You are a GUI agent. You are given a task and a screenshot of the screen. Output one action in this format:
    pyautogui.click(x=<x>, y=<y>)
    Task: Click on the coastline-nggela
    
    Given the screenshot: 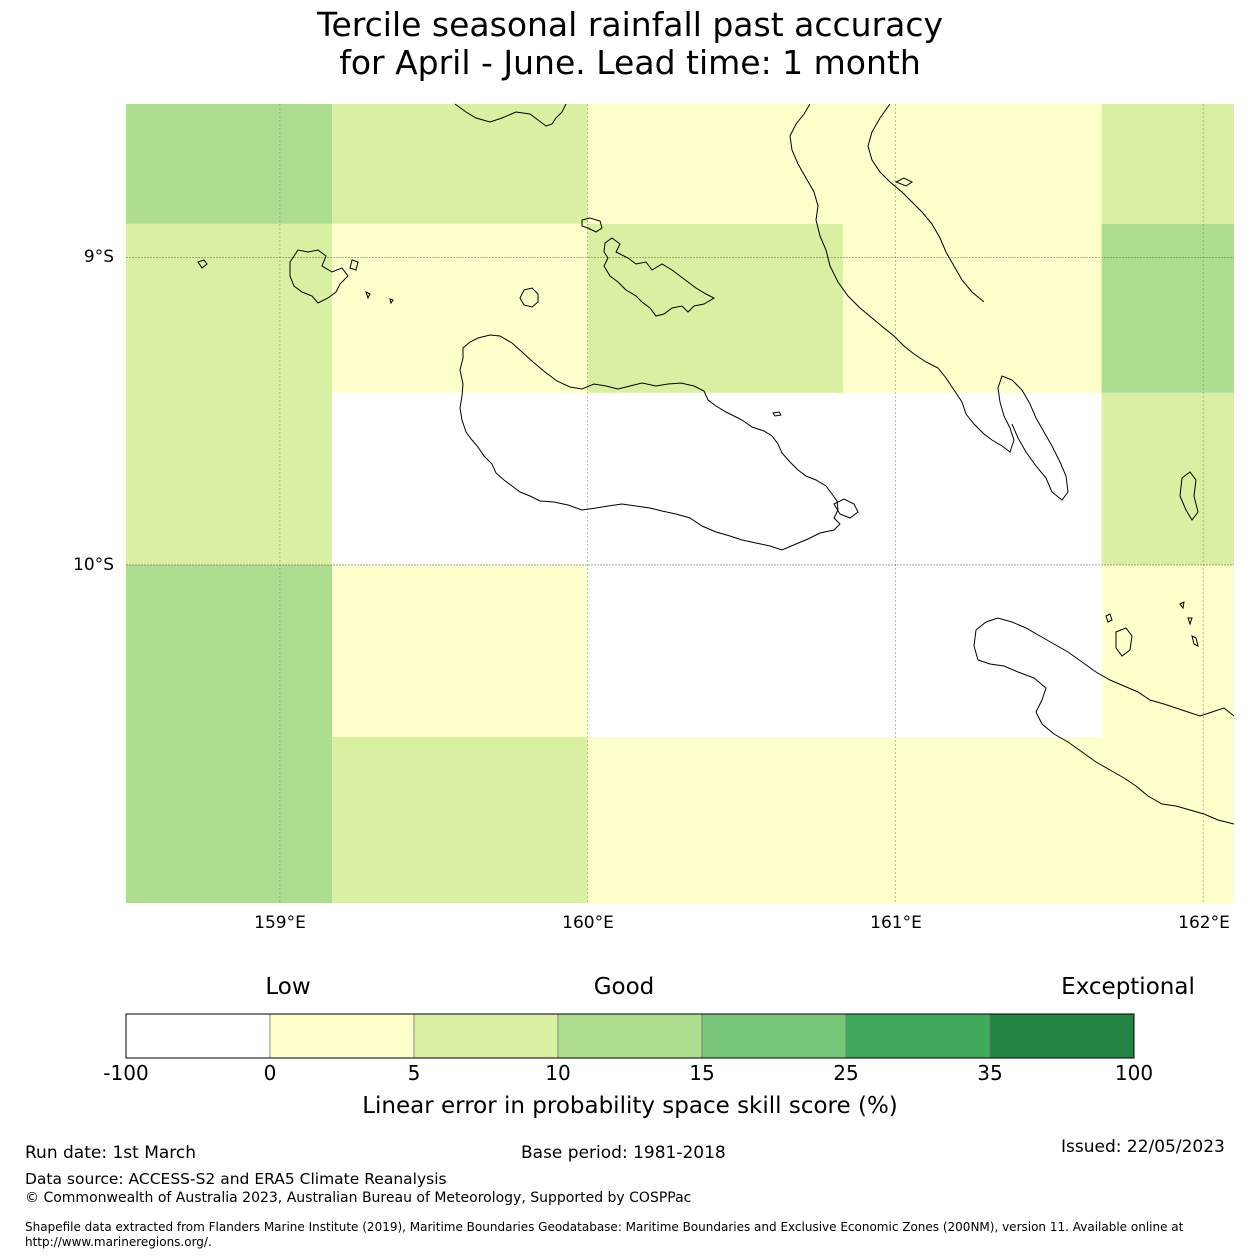 What is the action you would take?
    pyautogui.click(x=659, y=277)
    